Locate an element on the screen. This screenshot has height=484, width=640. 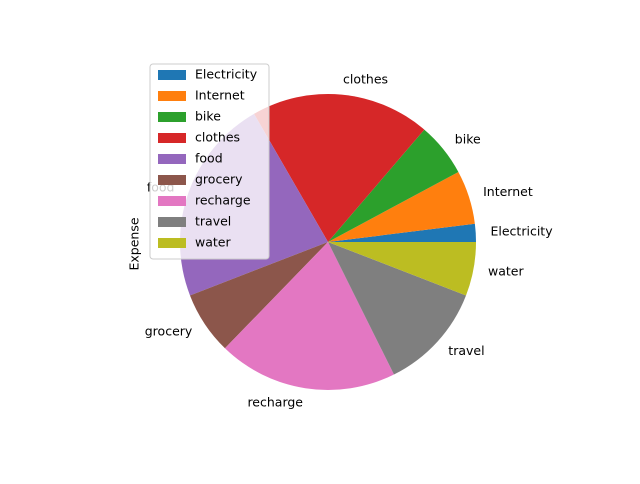
legend-label-electricity: Electricity is located at coordinates (226, 74).